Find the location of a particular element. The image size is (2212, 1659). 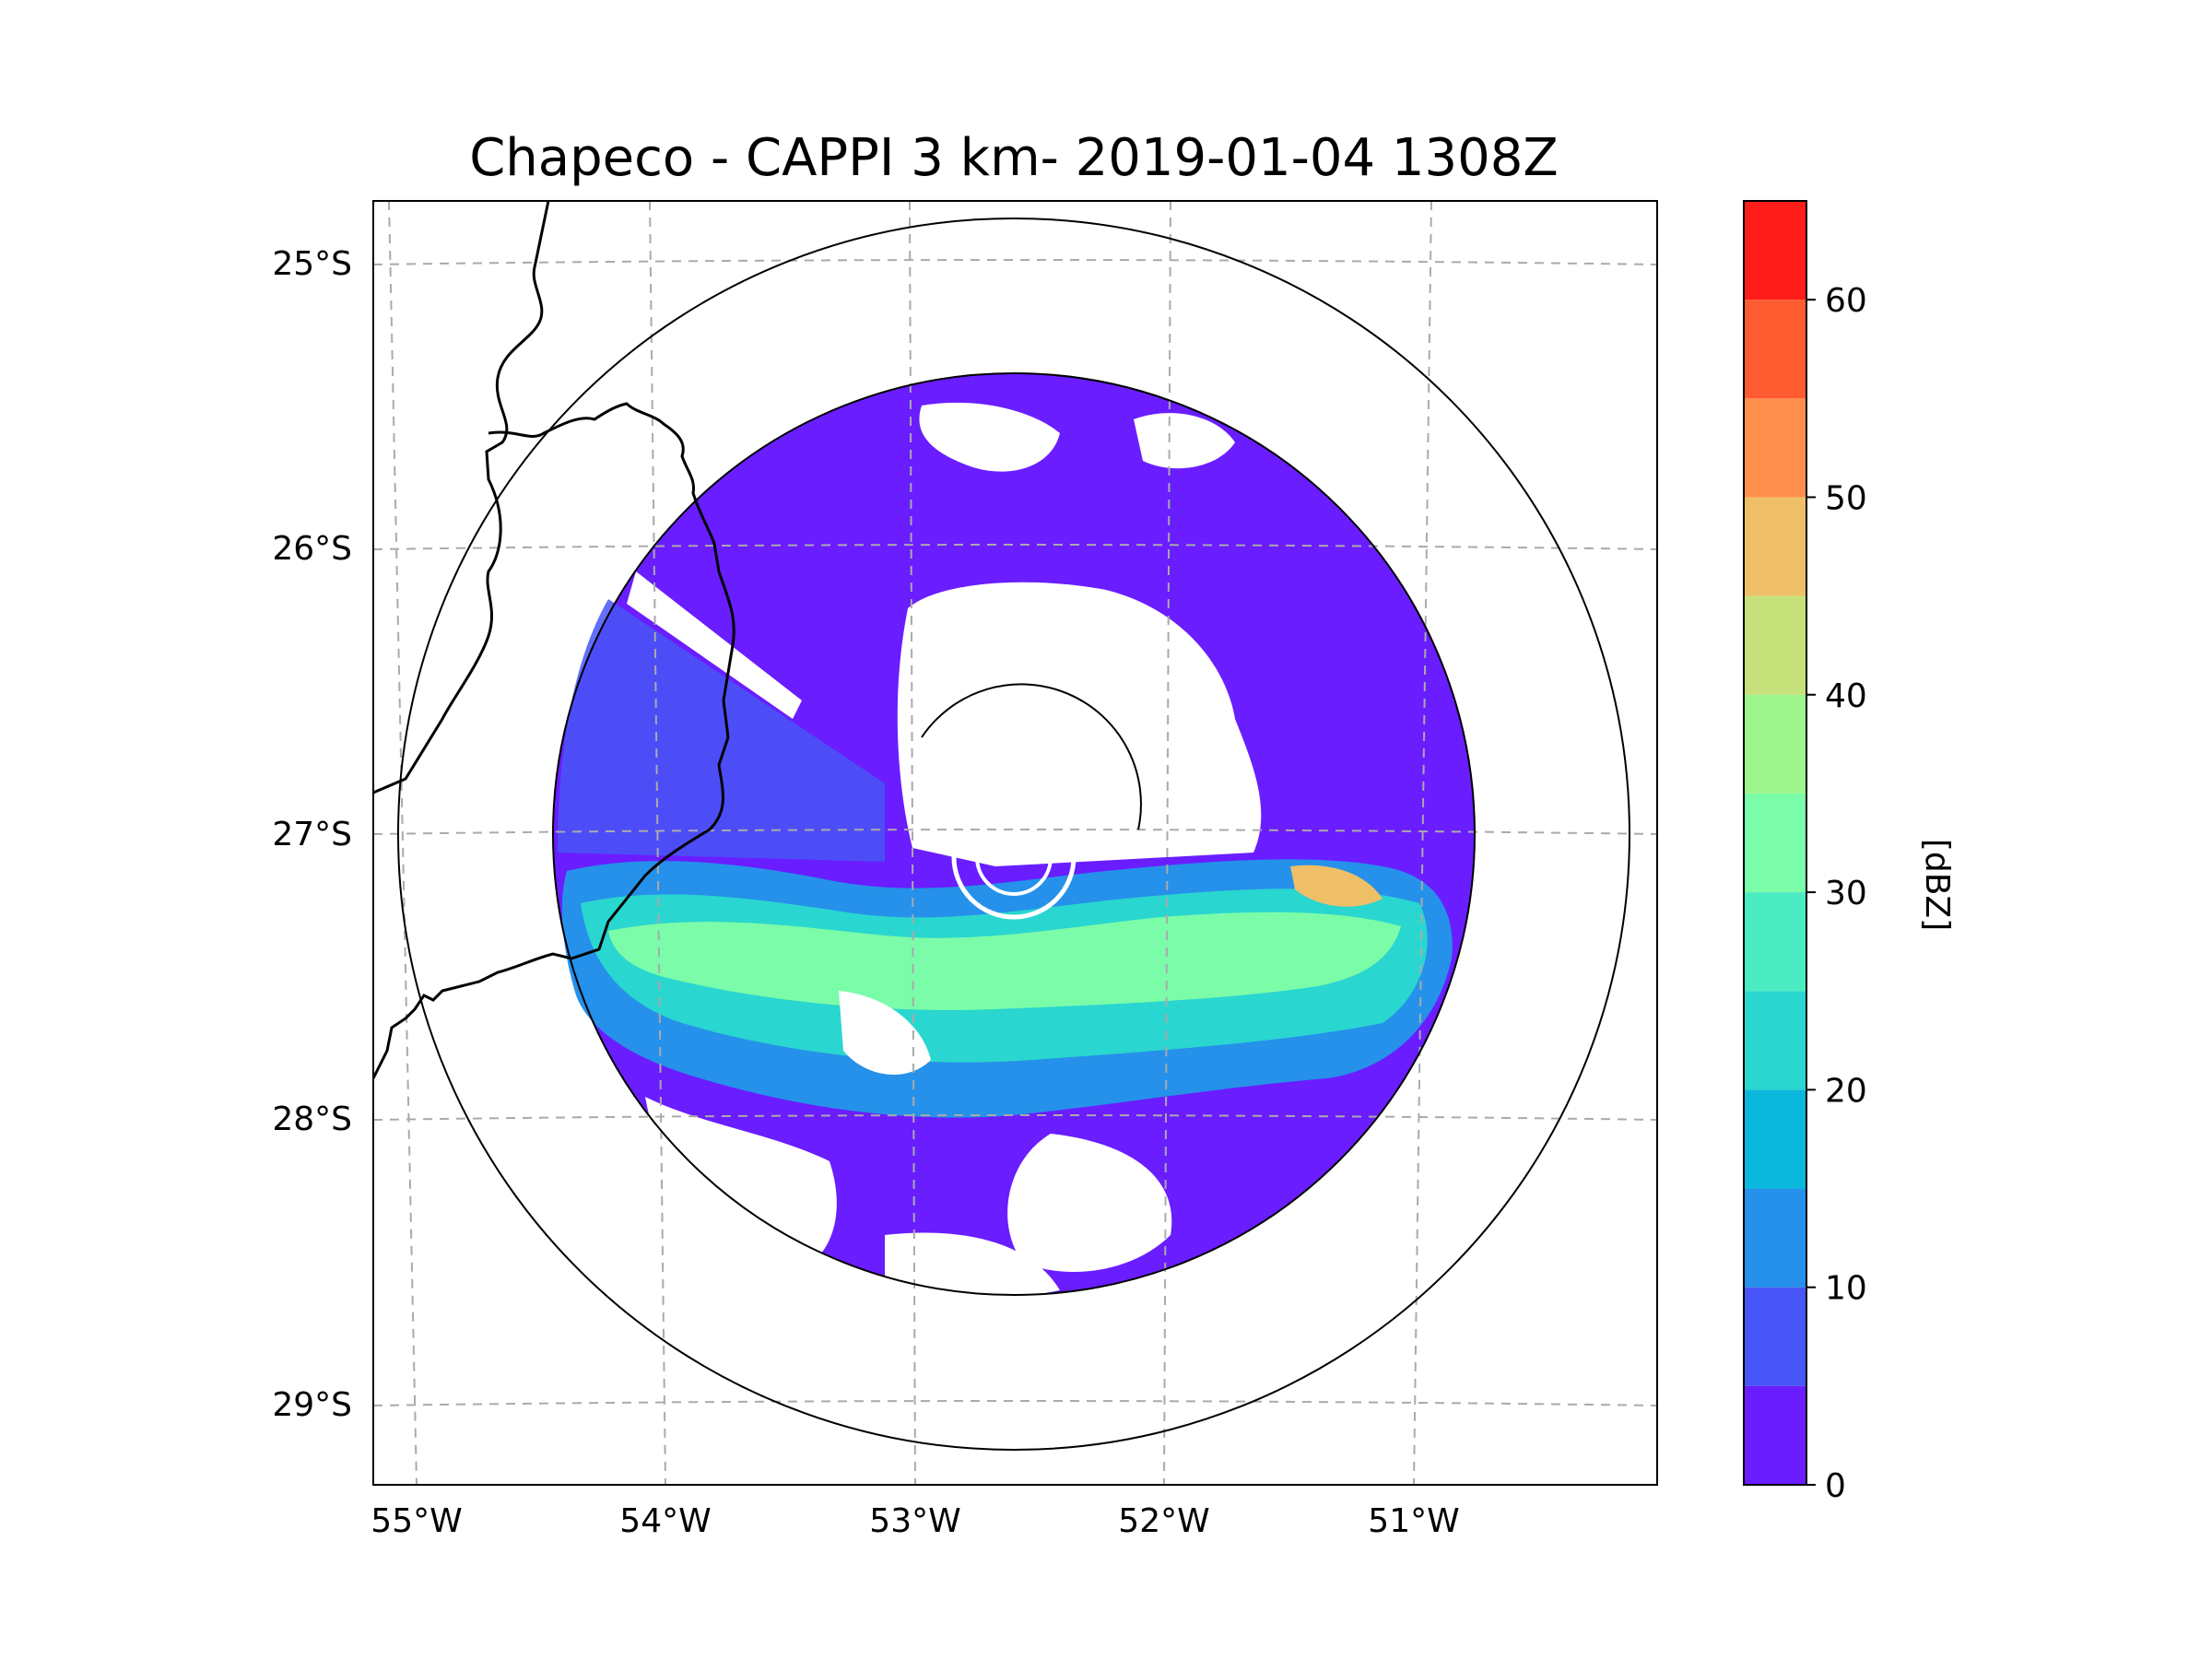

echo-gap-south-edge is located at coordinates (972, 1270).